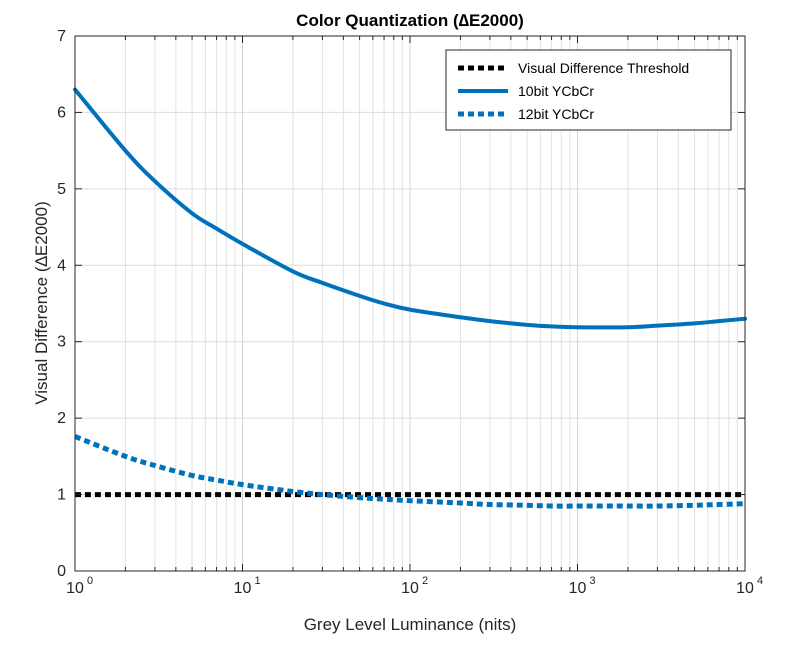 Image resolution: width=791 pixels, height=646 pixels. What do you see at coordinates (556, 91) in the screenshot?
I see `legend-label-10bit-ycbcr: 10bit YCbCr` at bounding box center [556, 91].